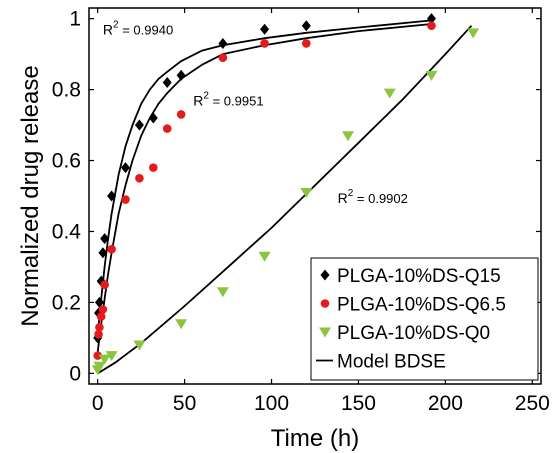 Image resolution: width=559 pixels, height=453 pixels. Describe the element at coordinates (445, 403) in the screenshot. I see `x-tick-label: 200` at that location.